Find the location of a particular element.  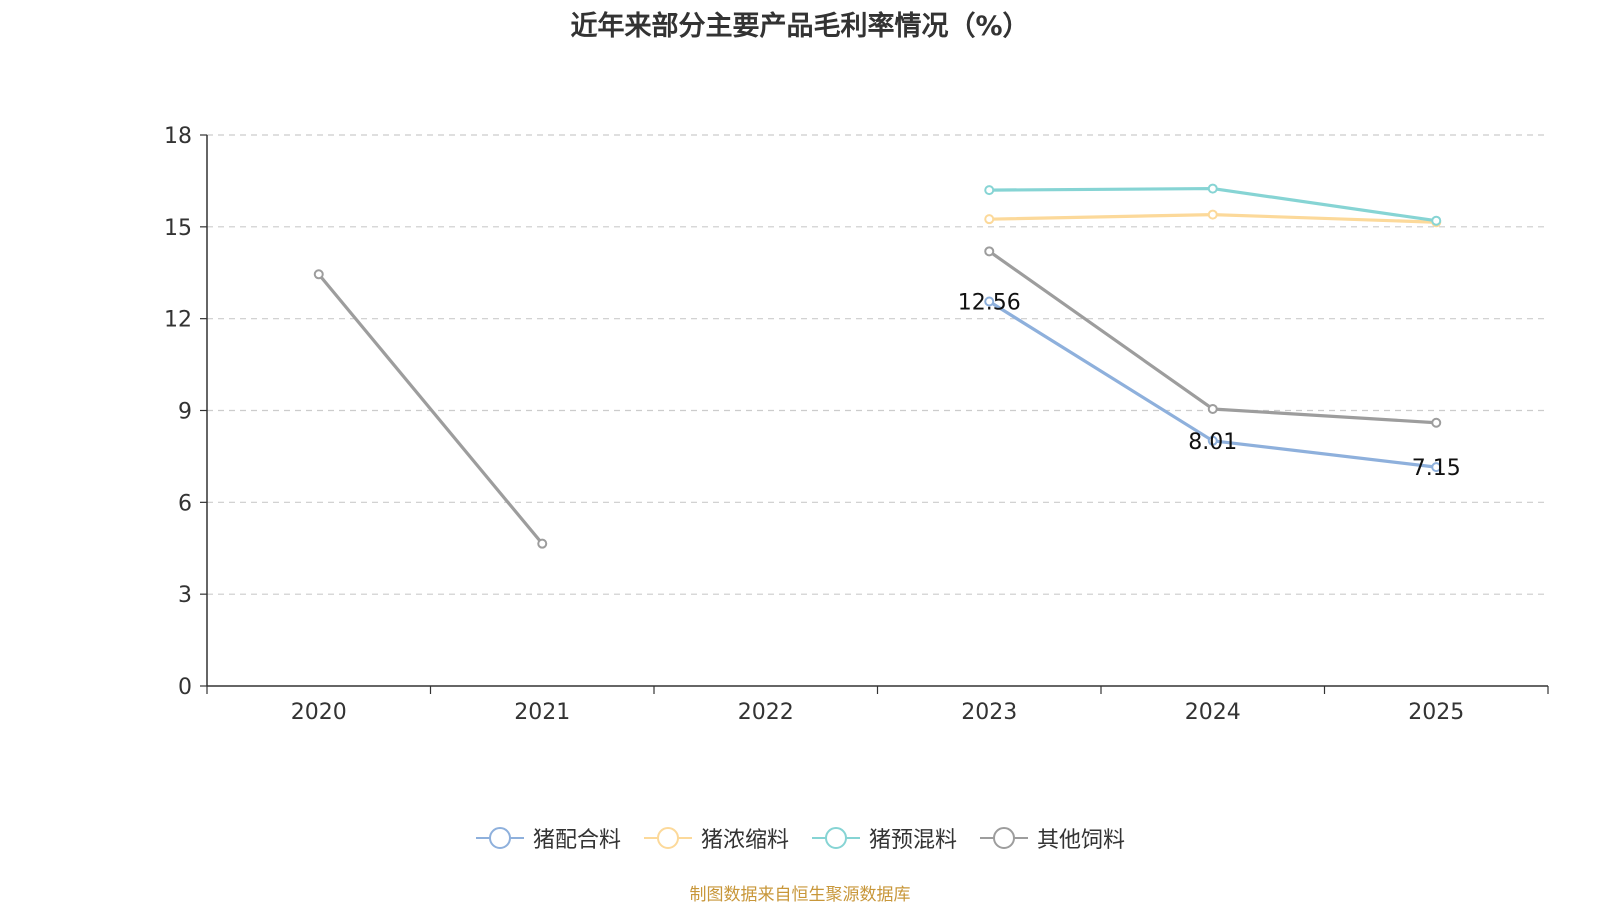

data-label: 8.01 is located at coordinates (1212, 442).